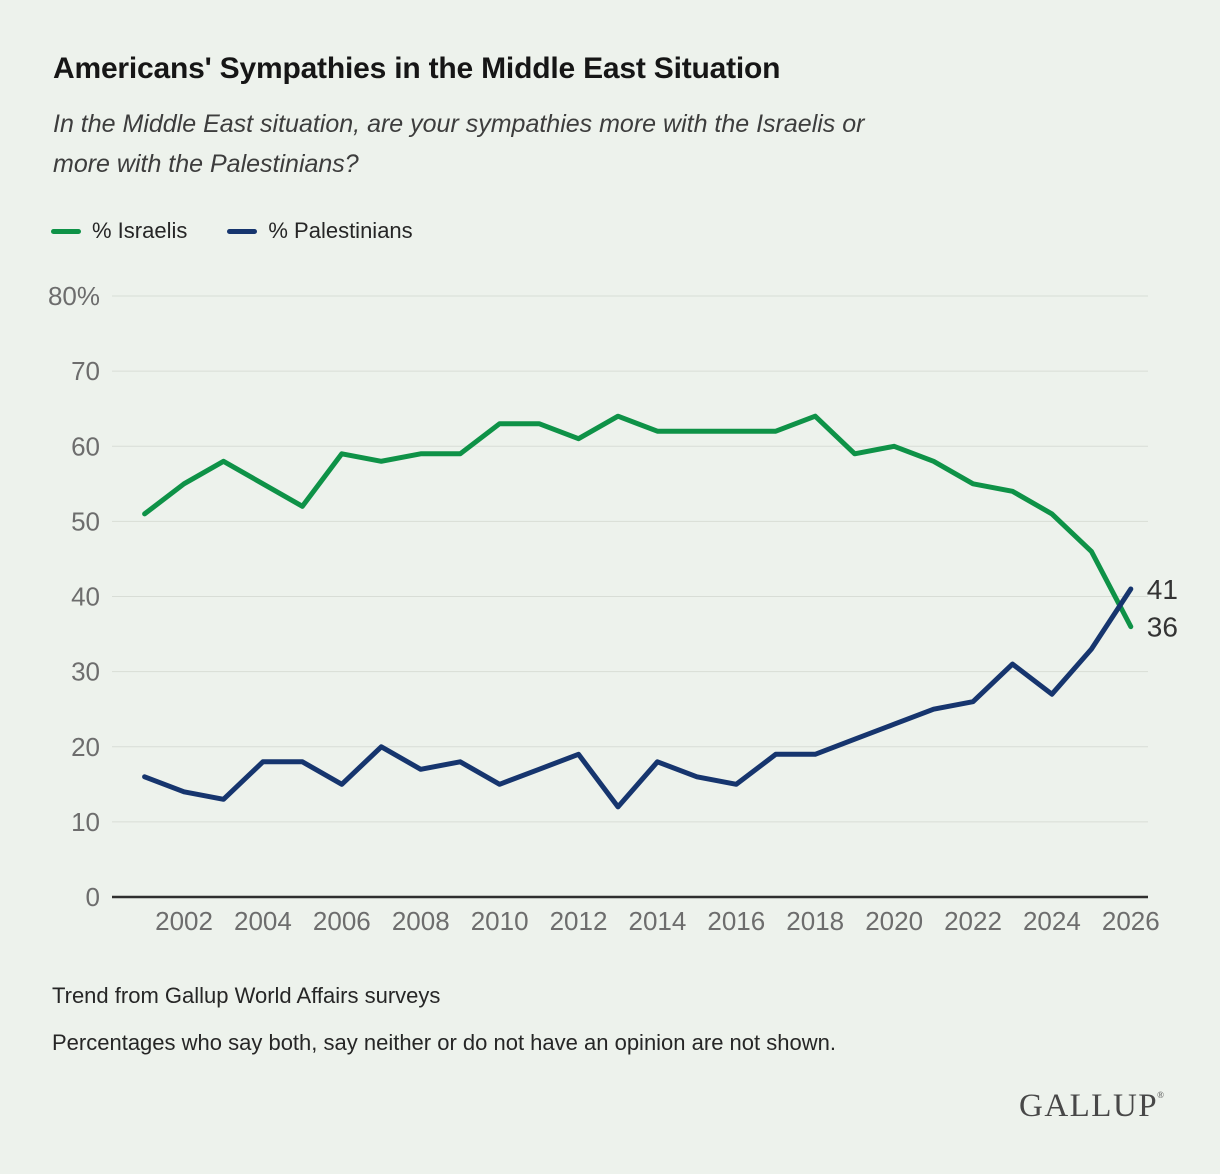 This screenshot has width=1220, height=1174. I want to click on y-tick-label-40: 40, so click(85, 597).